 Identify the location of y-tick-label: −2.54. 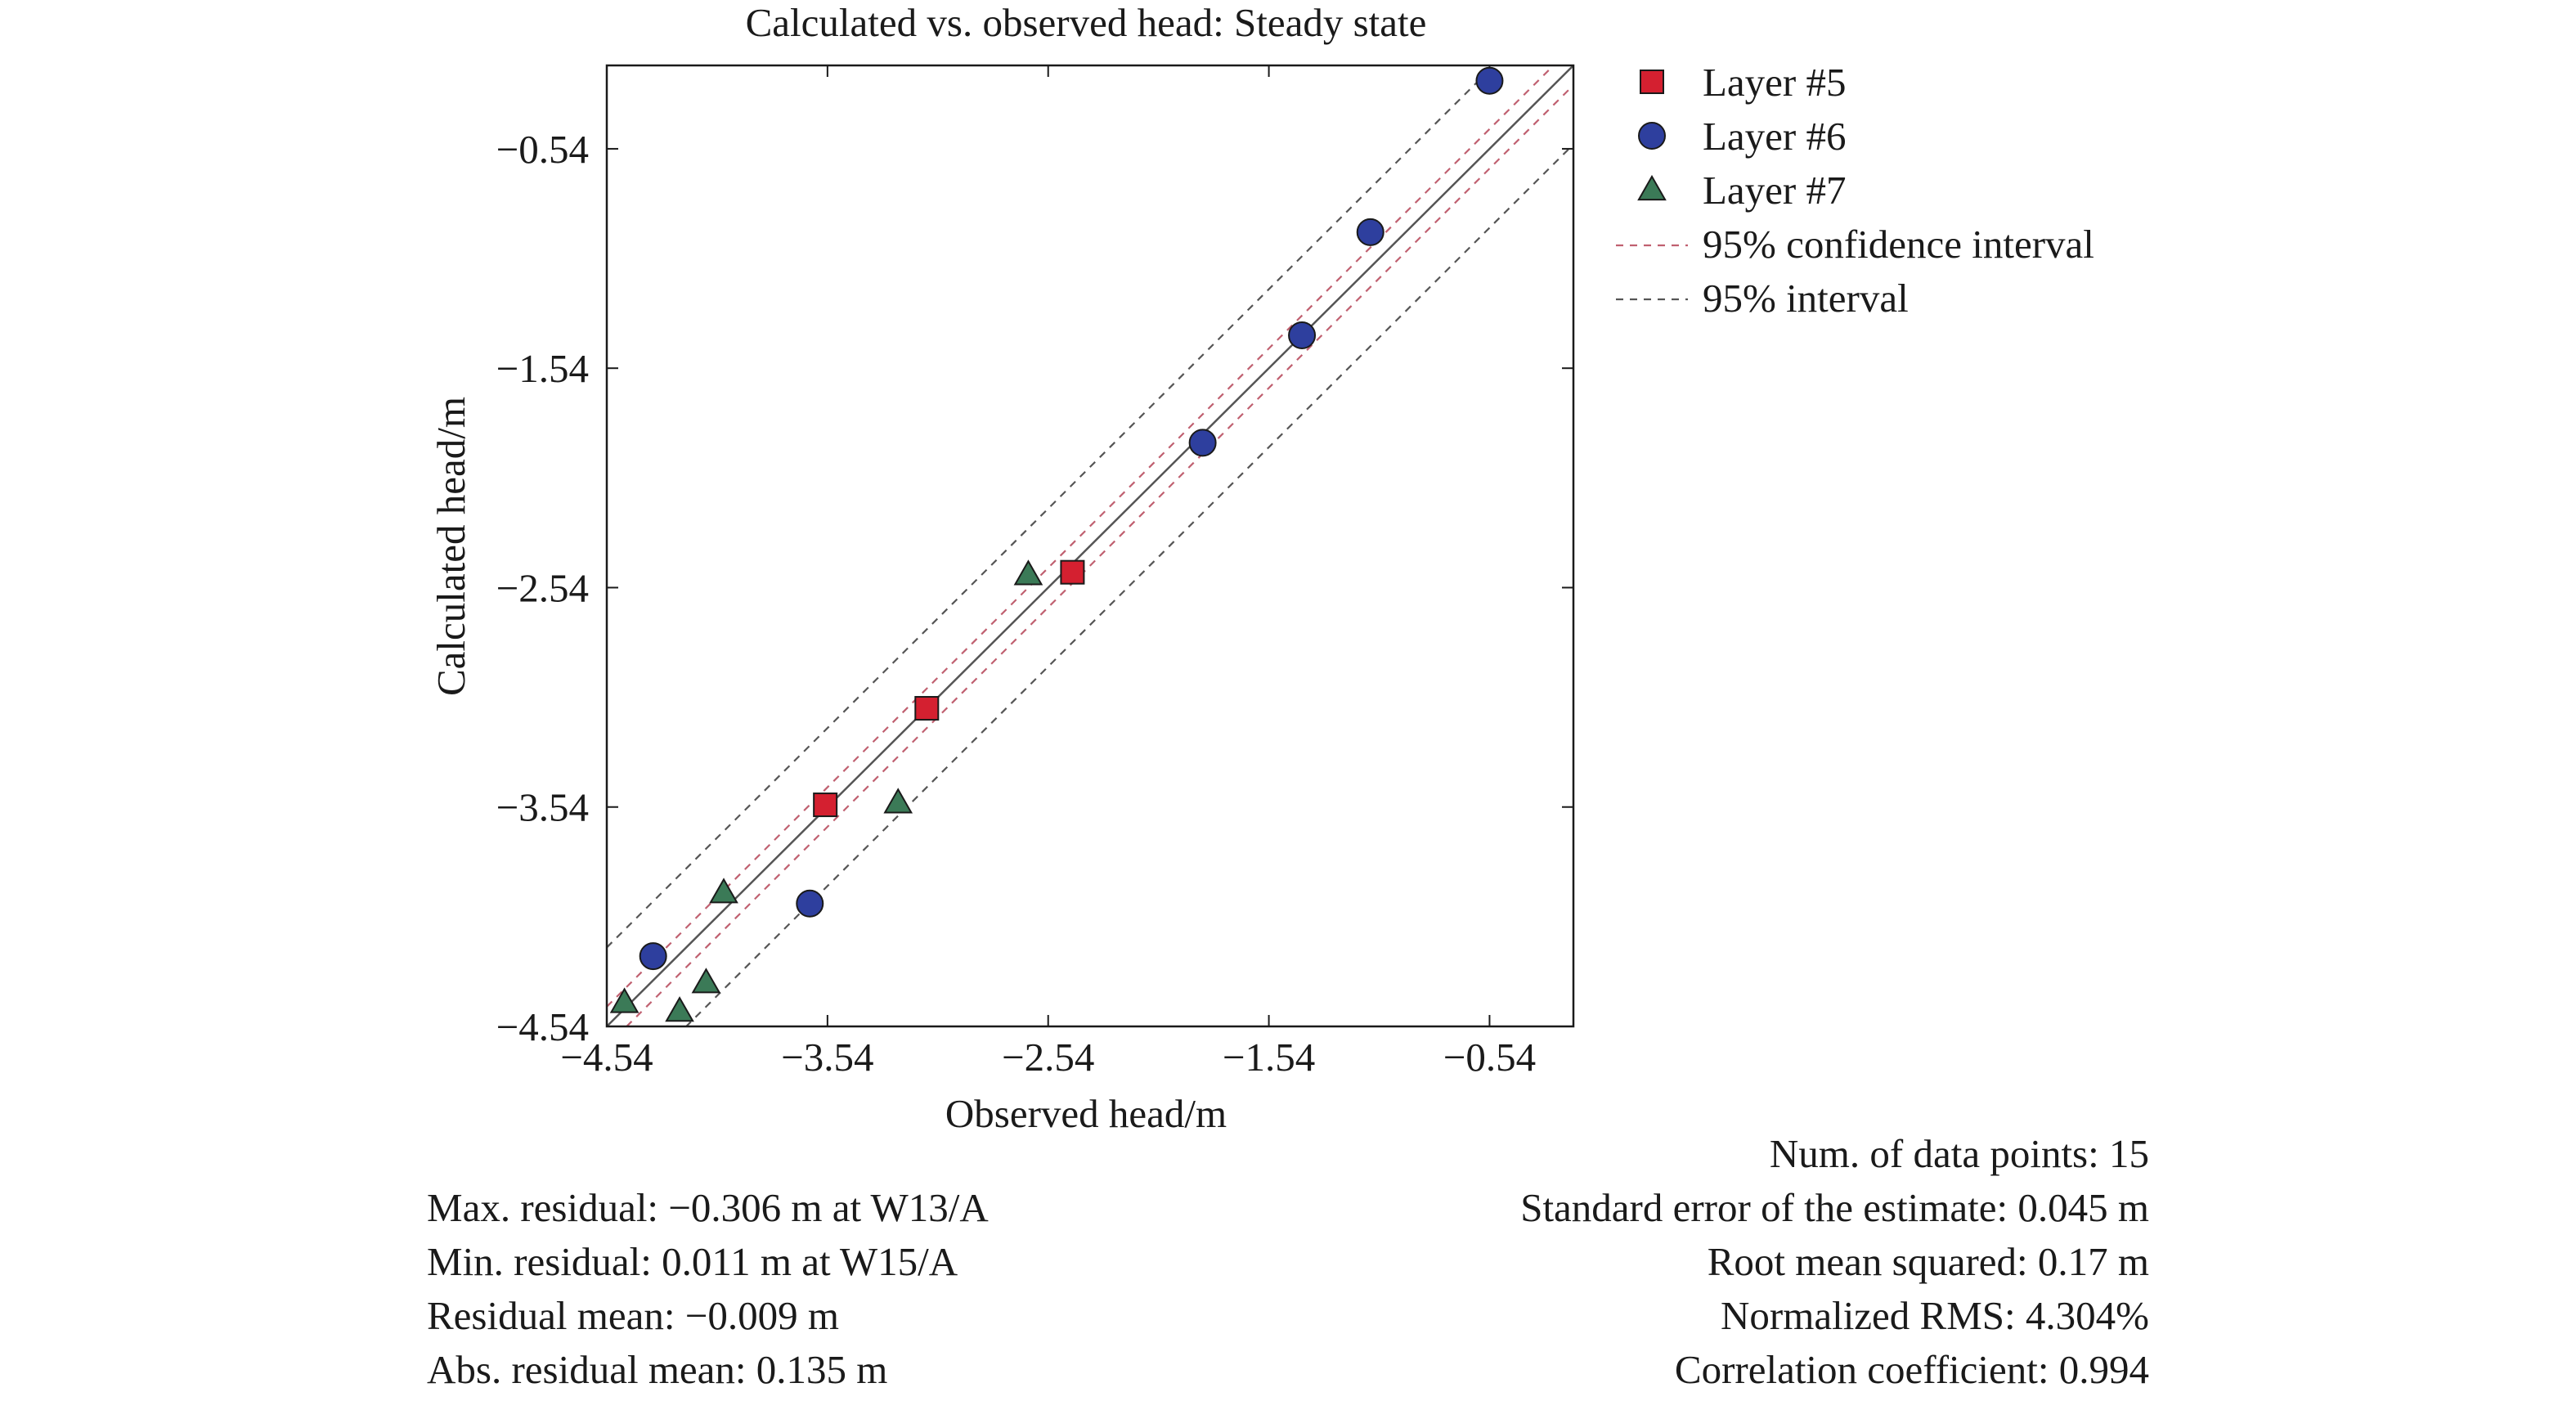
(542, 587).